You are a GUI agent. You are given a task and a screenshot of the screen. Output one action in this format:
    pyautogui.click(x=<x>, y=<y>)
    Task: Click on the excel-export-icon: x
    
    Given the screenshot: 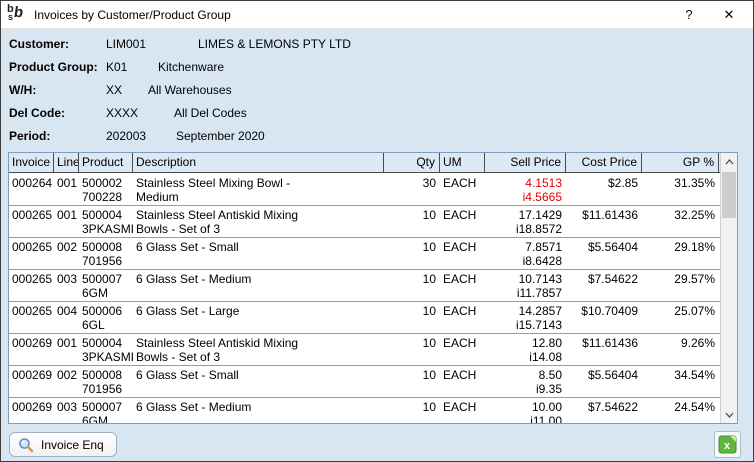 What is the action you would take?
    pyautogui.click(x=727, y=444)
    